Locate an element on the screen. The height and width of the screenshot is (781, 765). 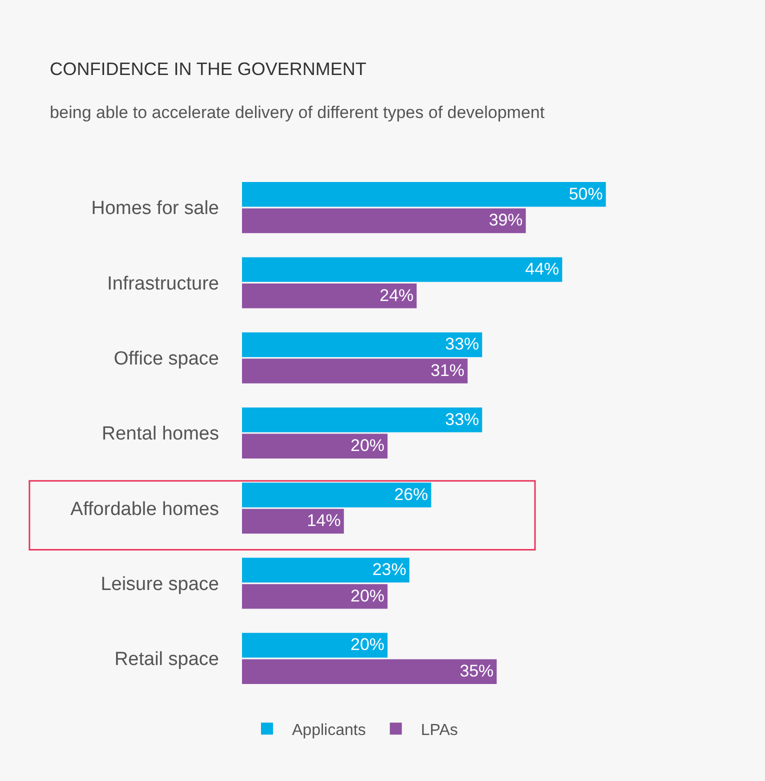
data-label: 23% is located at coordinates (389, 570).